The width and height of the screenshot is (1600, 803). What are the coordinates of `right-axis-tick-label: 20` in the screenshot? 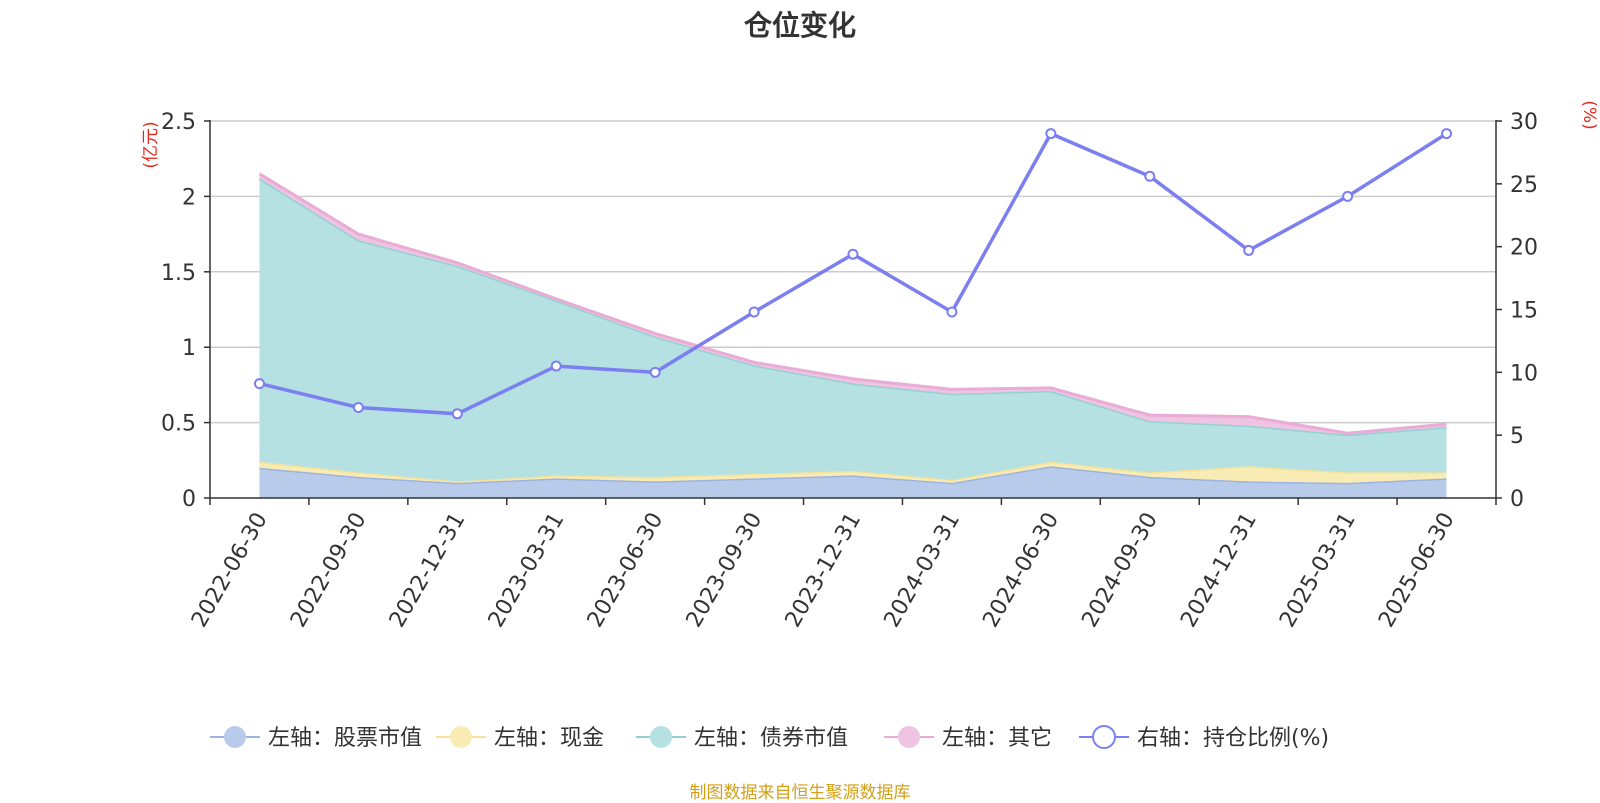 It's located at (1524, 248).